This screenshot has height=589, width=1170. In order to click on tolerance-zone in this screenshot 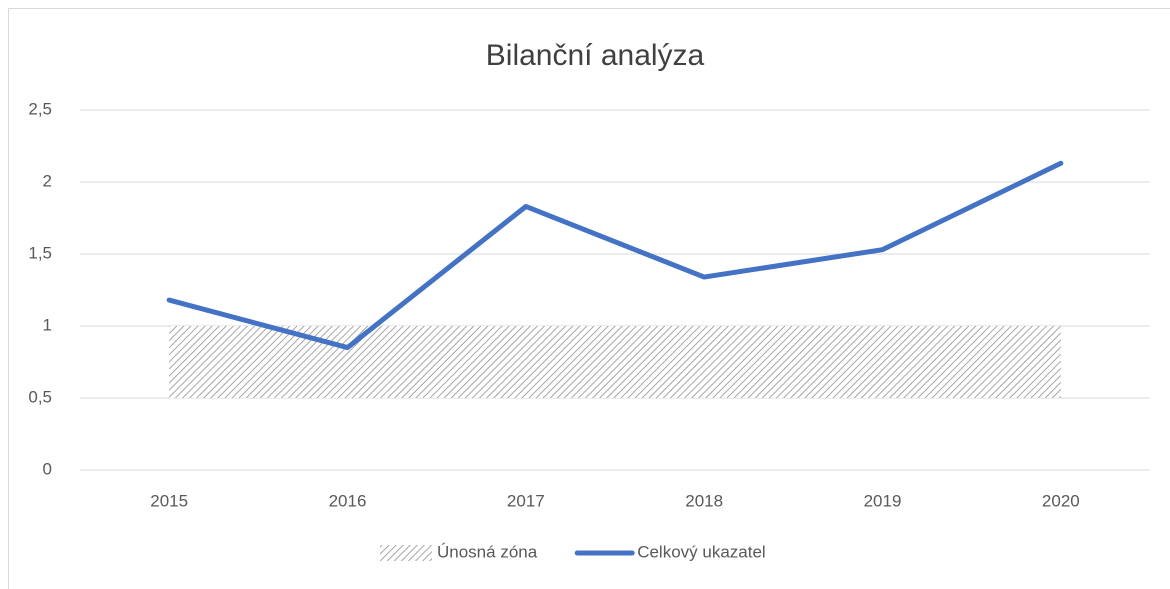, I will do `click(615, 362)`.